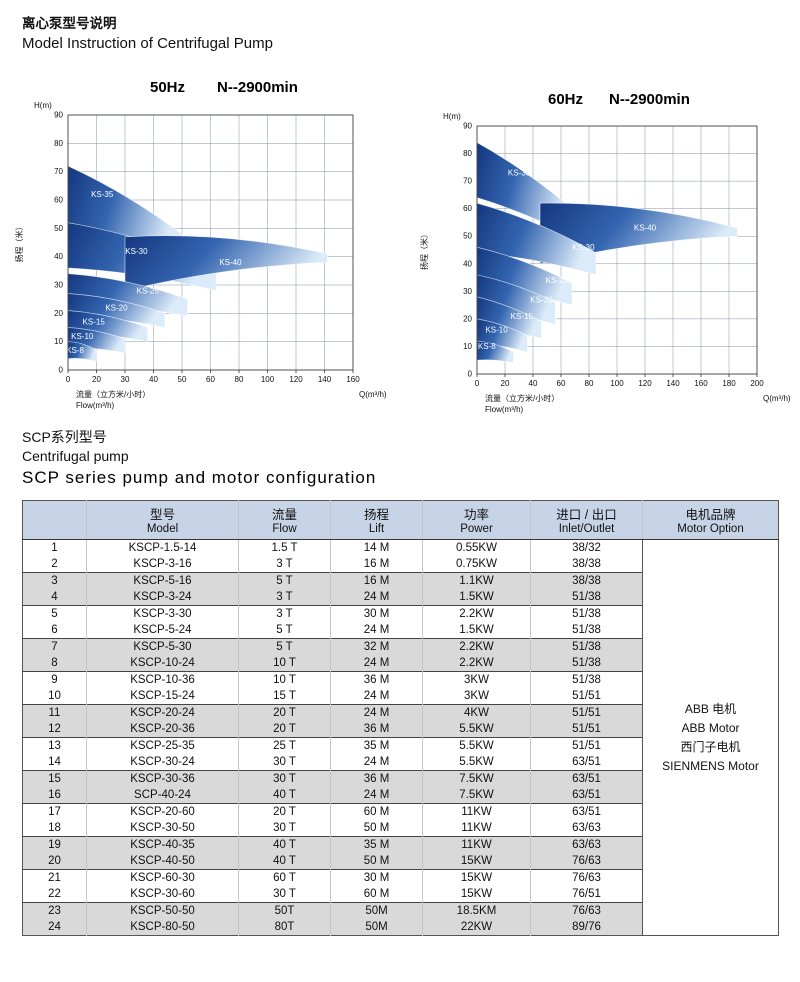 The height and width of the screenshot is (982, 800). Describe the element at coordinates (284, 745) in the screenshot. I see `cell-flow: 25 T` at that location.